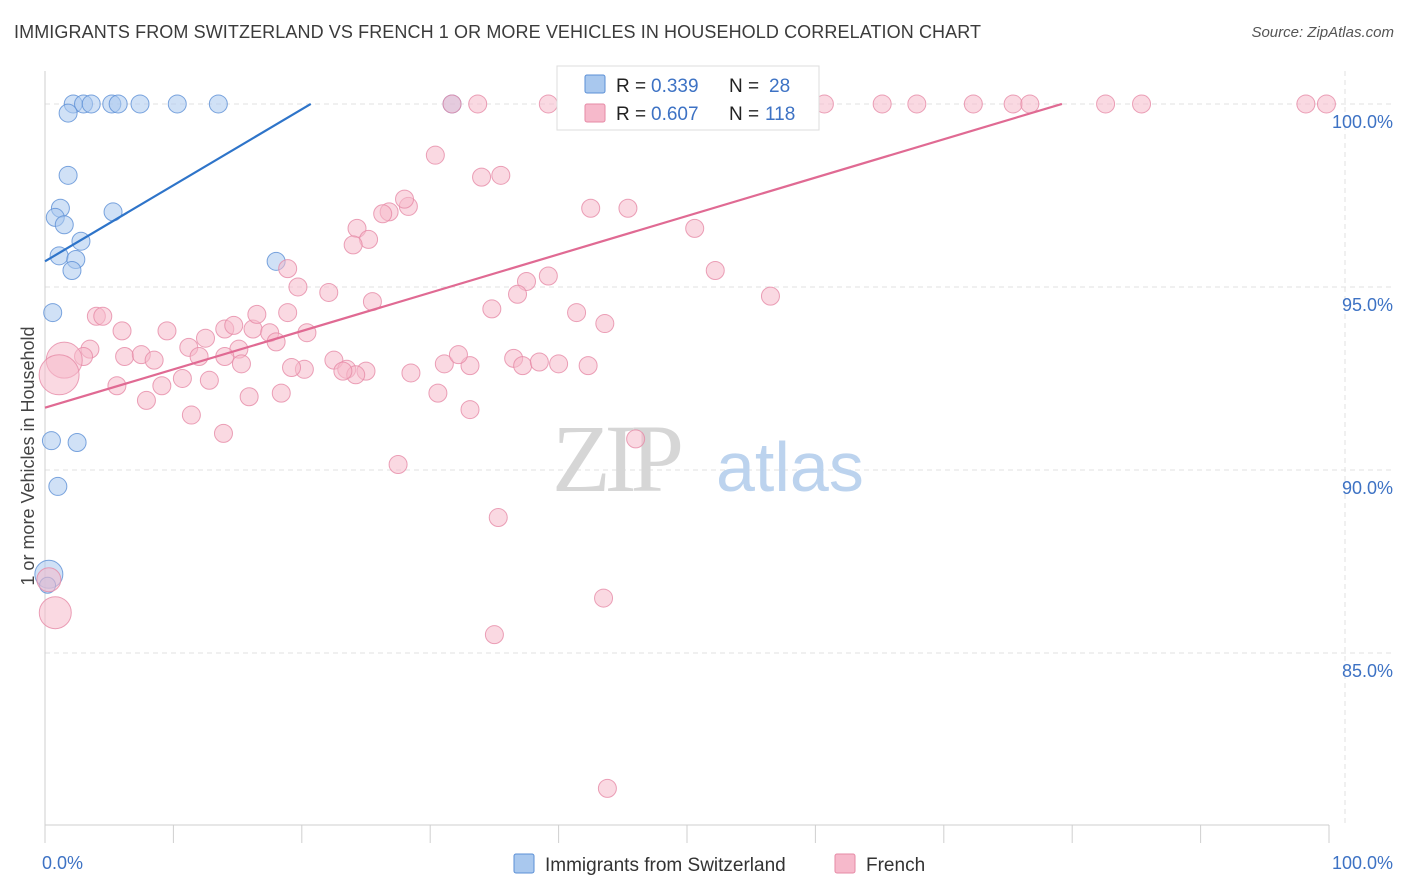  Describe the element at coordinates (1362, 122) in the screenshot. I see `y-tick-label: 100.0%` at that location.